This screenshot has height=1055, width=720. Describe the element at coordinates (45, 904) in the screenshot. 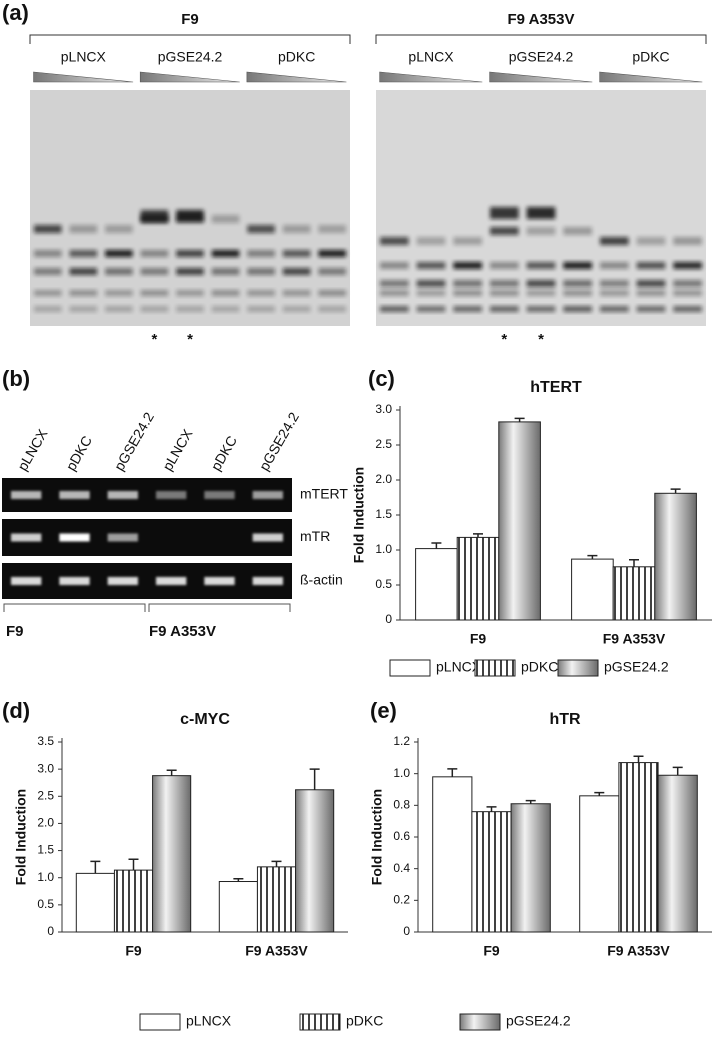

I see `y-tick-label: 0.5` at that location.